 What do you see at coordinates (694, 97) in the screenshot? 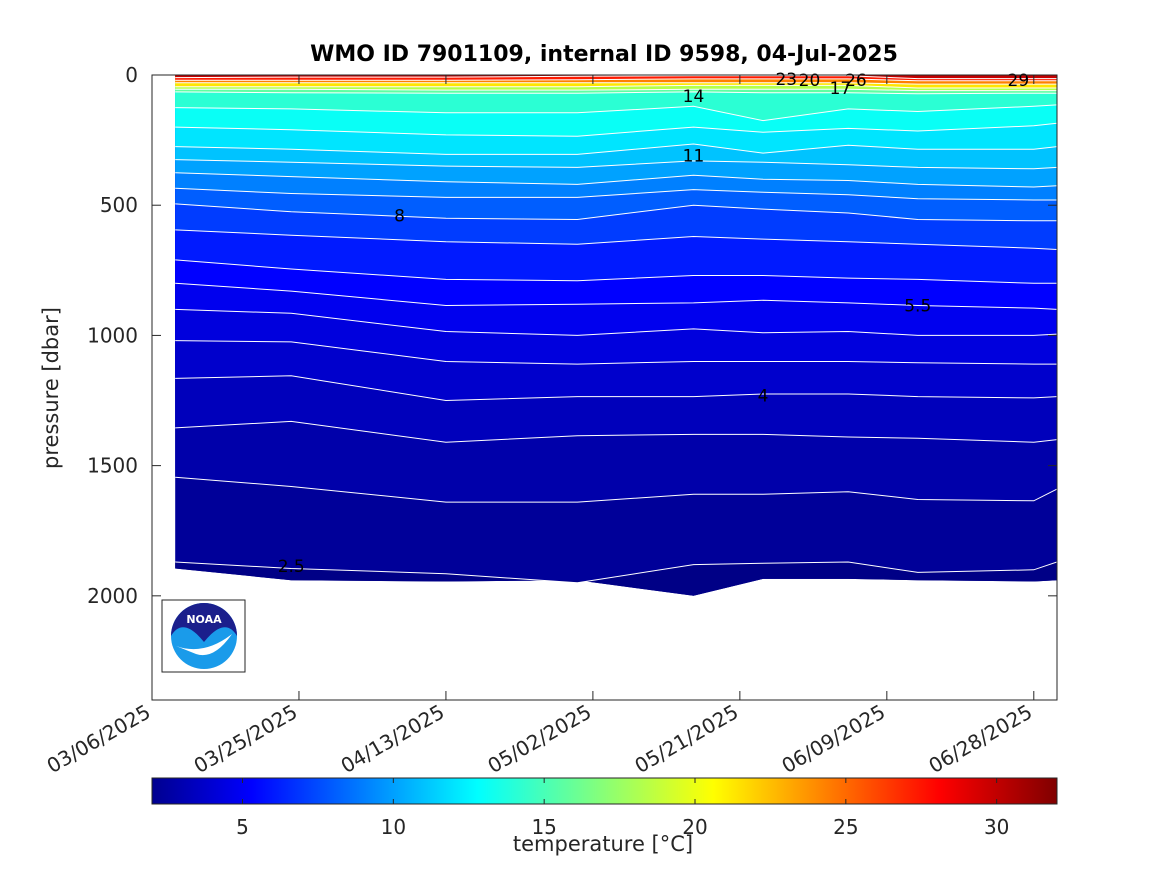
I see `contour-label: 14` at bounding box center [694, 97].